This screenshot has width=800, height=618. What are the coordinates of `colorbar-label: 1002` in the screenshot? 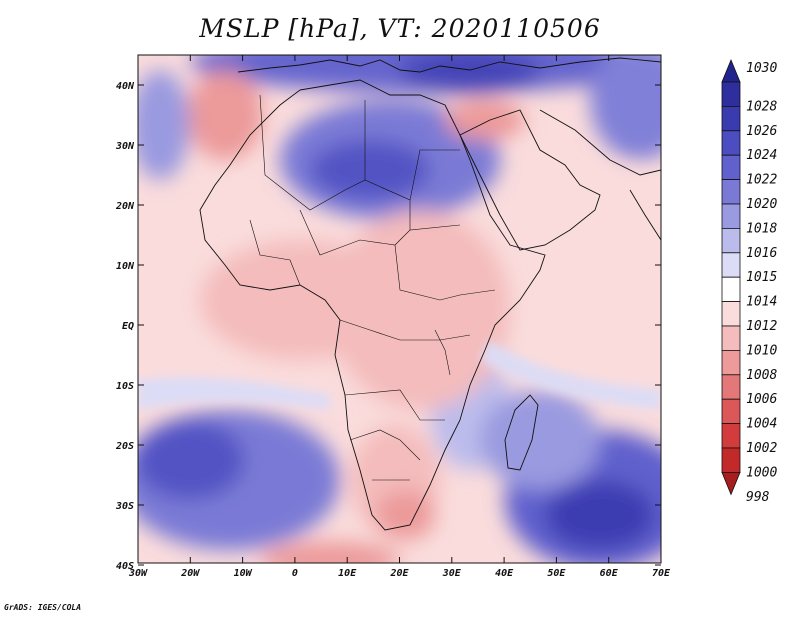 It's located at (761, 448).